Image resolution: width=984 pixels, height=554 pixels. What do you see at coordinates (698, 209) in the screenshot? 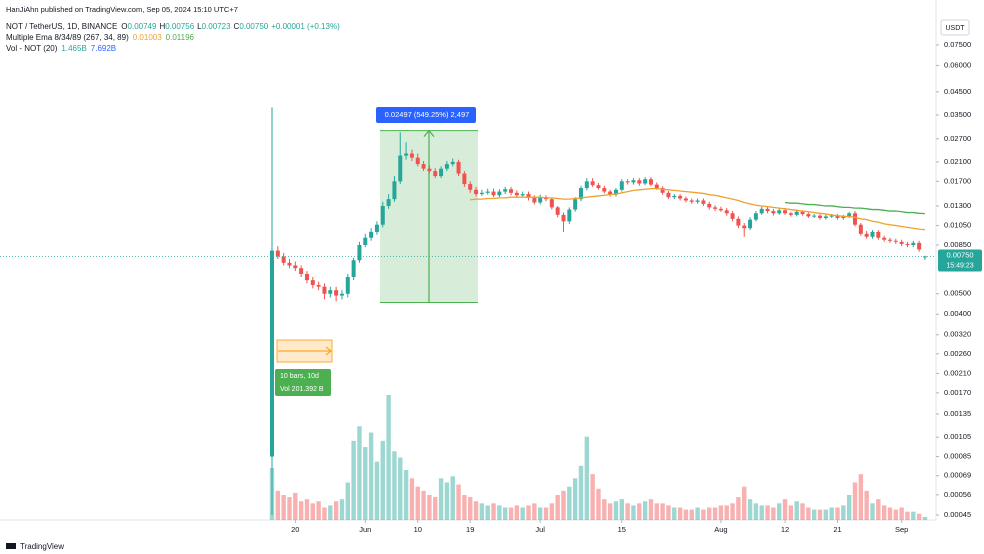
I see `ema-line` at bounding box center [698, 209].